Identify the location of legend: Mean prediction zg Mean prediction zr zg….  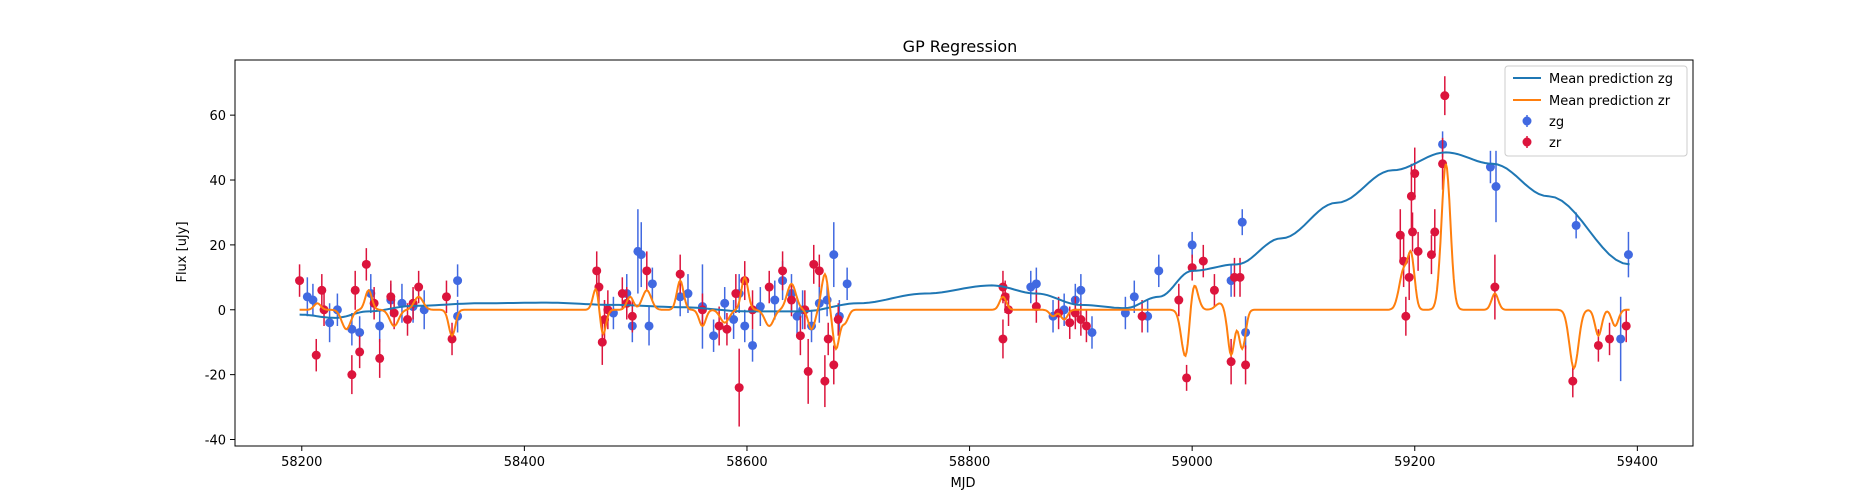
(1596, 111).